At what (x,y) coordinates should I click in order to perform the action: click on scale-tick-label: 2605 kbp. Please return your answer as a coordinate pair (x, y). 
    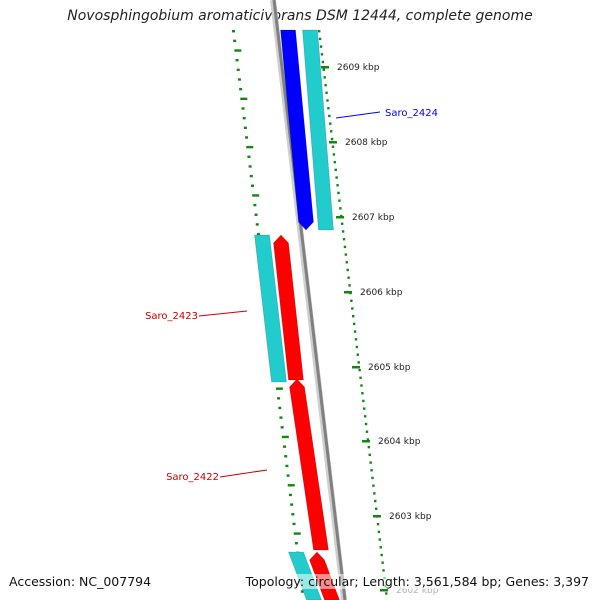
    Looking at the image, I should click on (389, 368).